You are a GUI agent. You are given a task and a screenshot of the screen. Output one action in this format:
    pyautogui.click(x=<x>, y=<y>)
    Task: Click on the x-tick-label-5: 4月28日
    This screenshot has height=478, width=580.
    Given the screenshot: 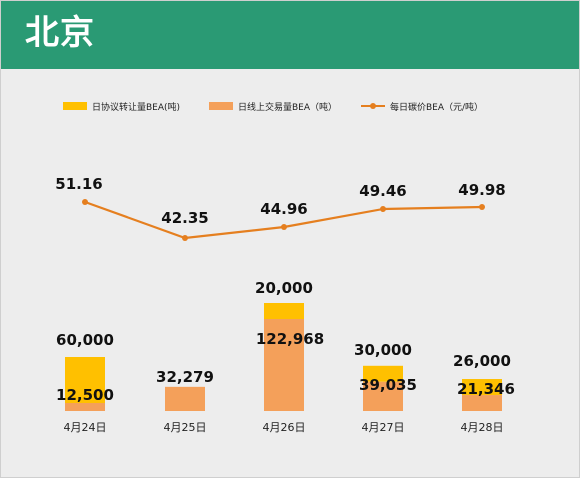 What is the action you would take?
    pyautogui.click(x=482, y=427)
    